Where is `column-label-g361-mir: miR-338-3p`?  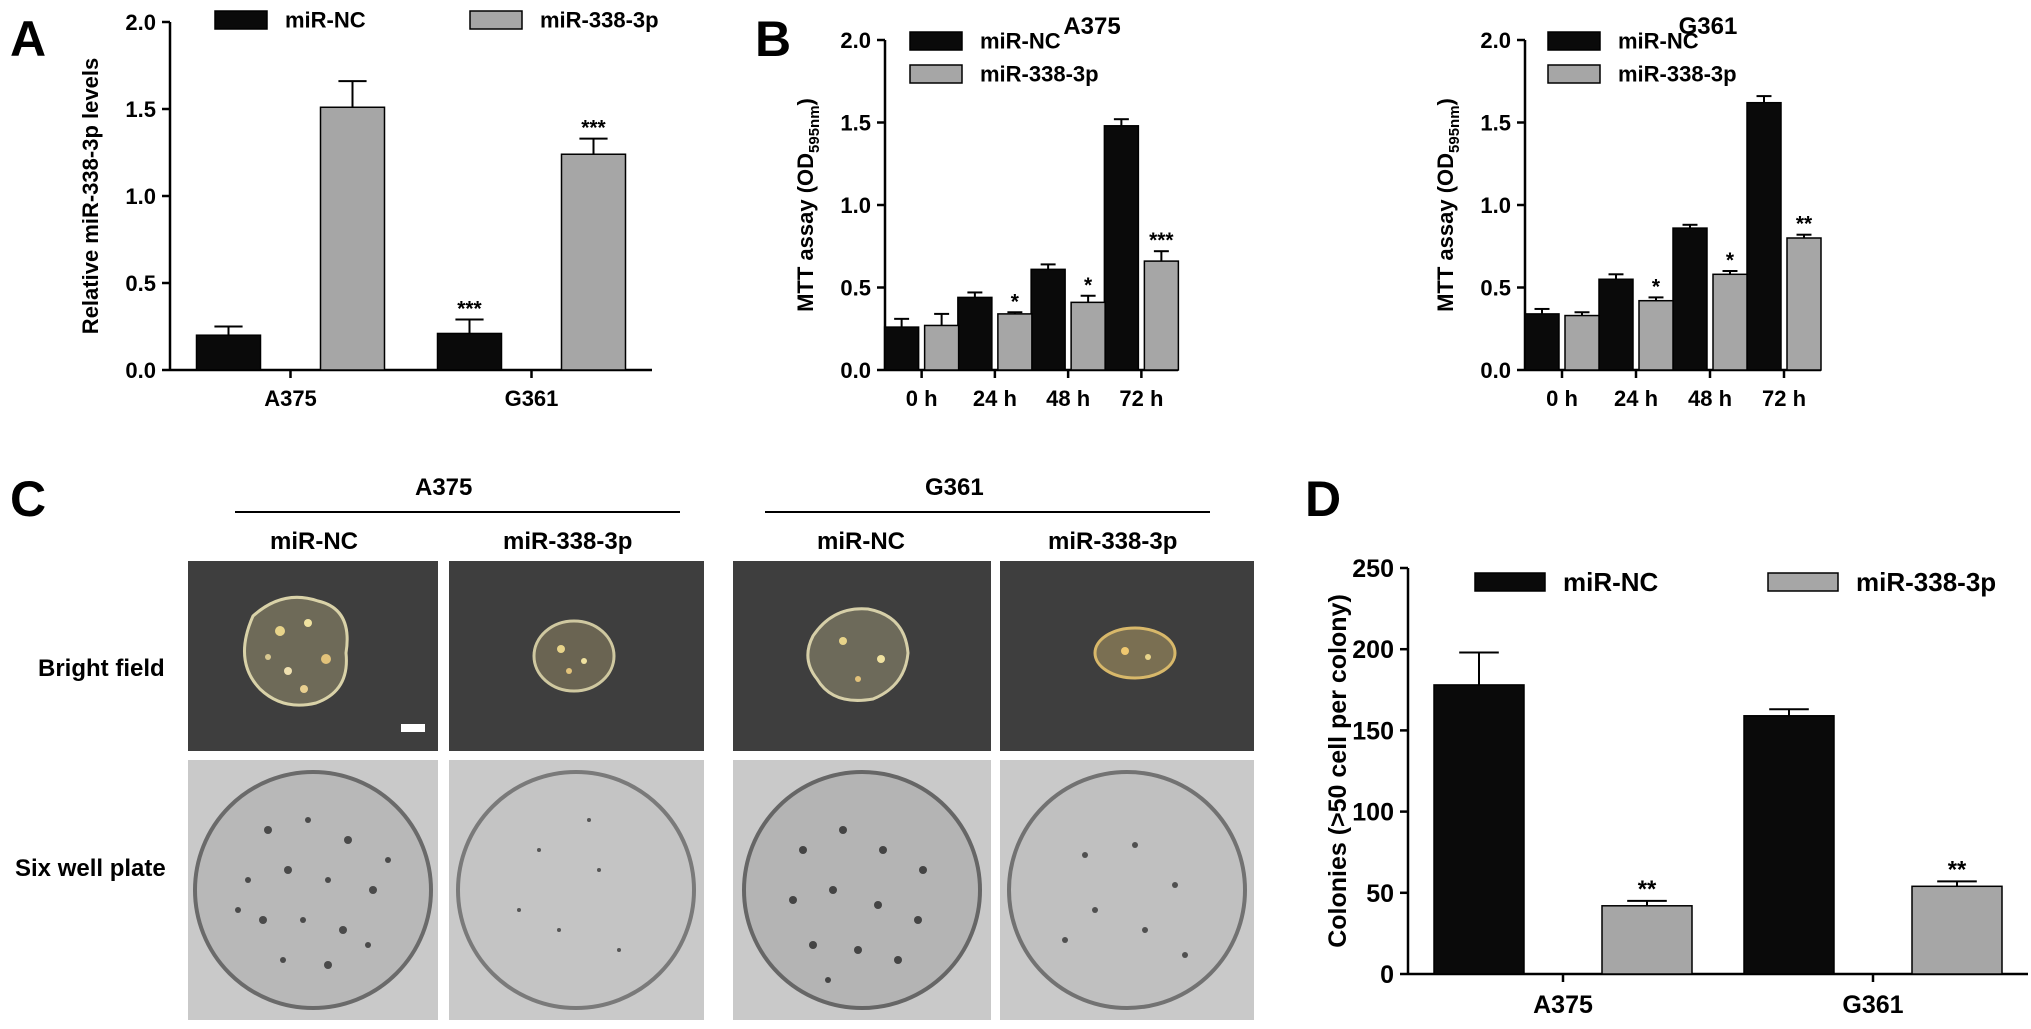 column-label-g361-mir: miR-338-3p is located at coordinates (1113, 541).